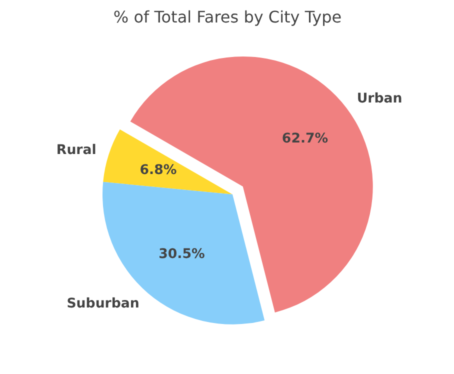 This screenshot has width=454, height=374. I want to click on slice-label: Rural, so click(76, 150).